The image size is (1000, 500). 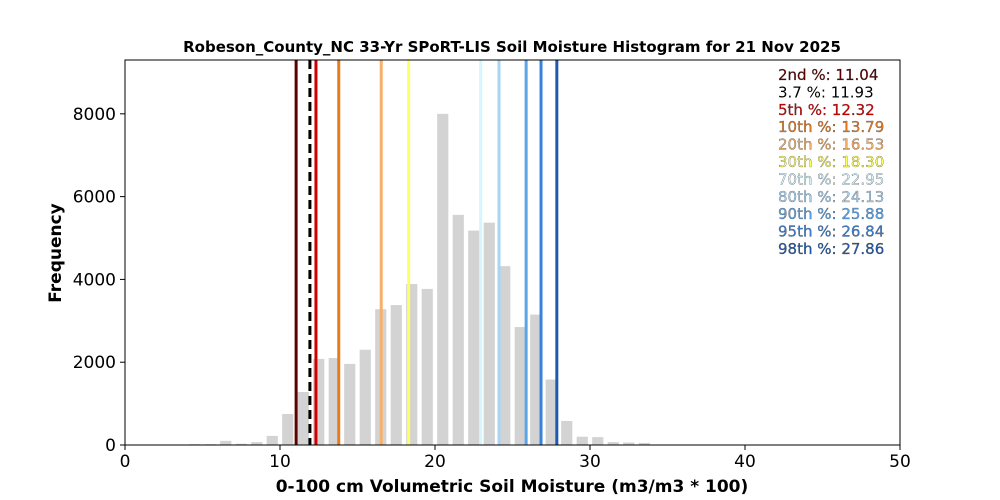 I want to click on y-tick-label: 4000, so click(x=94, y=280).